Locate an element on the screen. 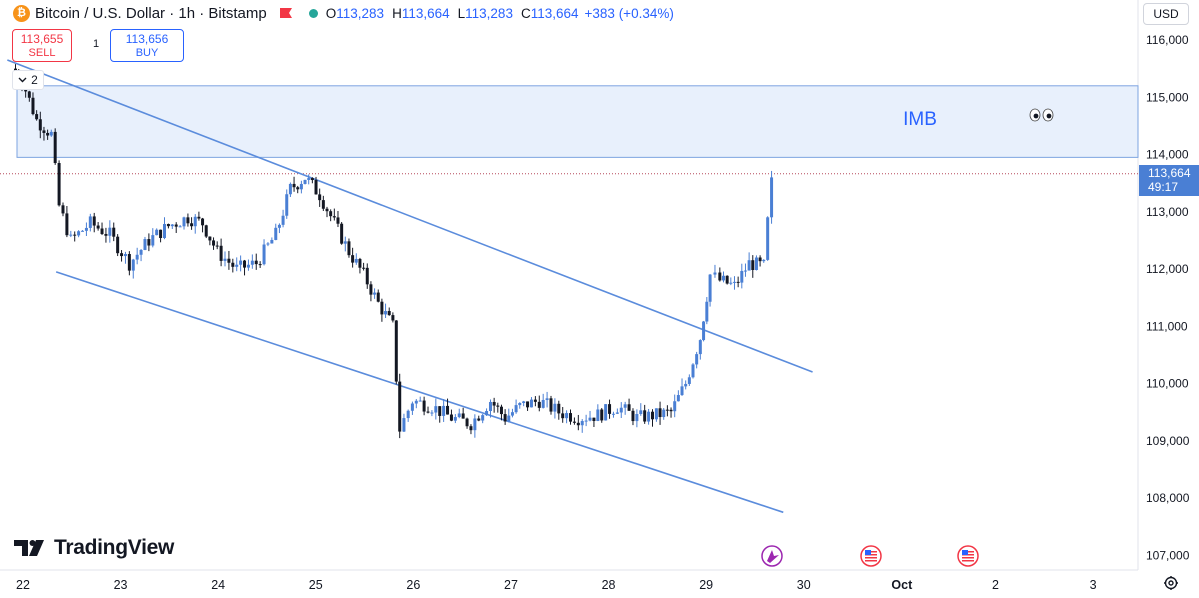 Image resolution: width=1199 pixels, height=598 pixels. time-tick-label: 28 is located at coordinates (609, 585).